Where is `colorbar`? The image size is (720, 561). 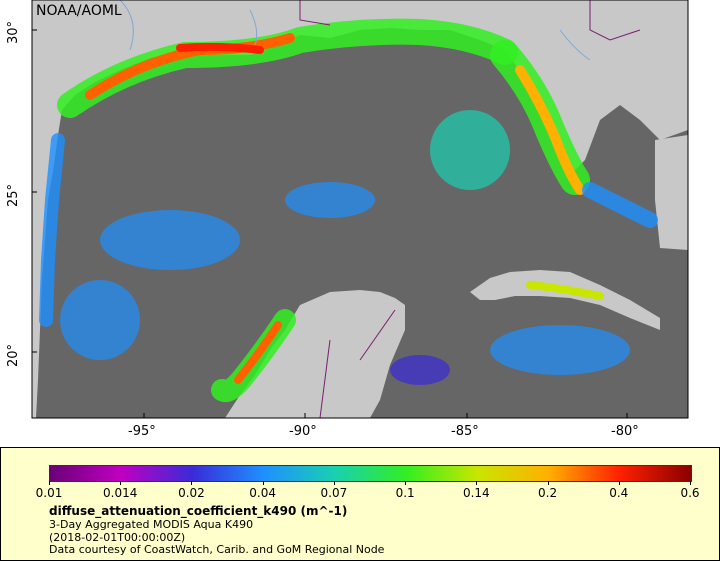
colorbar is located at coordinates (370, 473).